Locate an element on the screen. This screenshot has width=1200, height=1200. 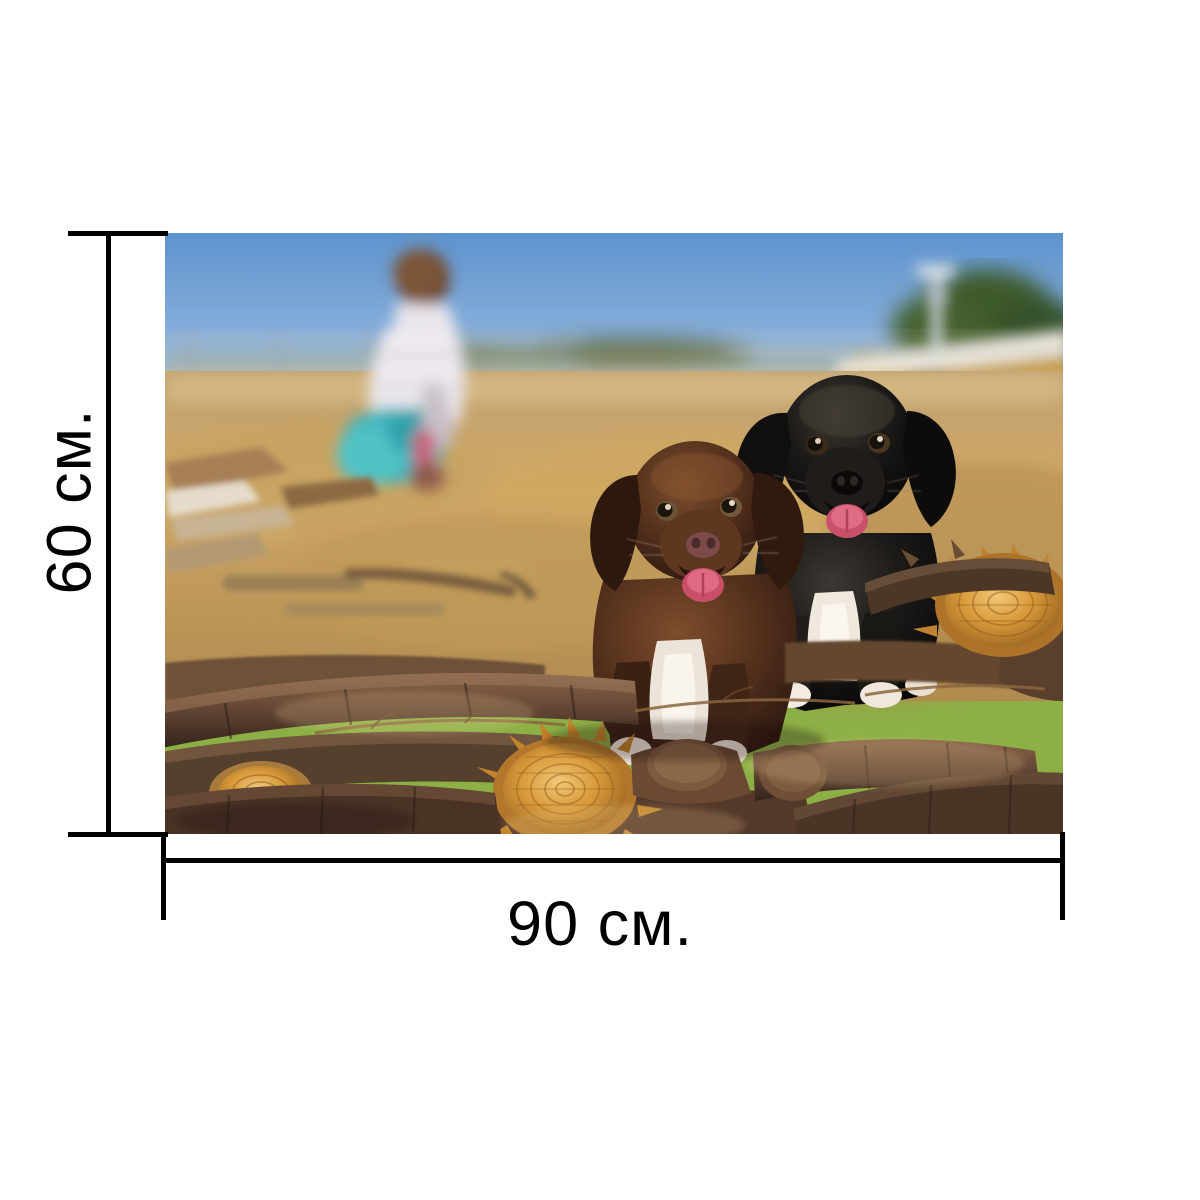
height-tick-top is located at coordinates (118, 233).